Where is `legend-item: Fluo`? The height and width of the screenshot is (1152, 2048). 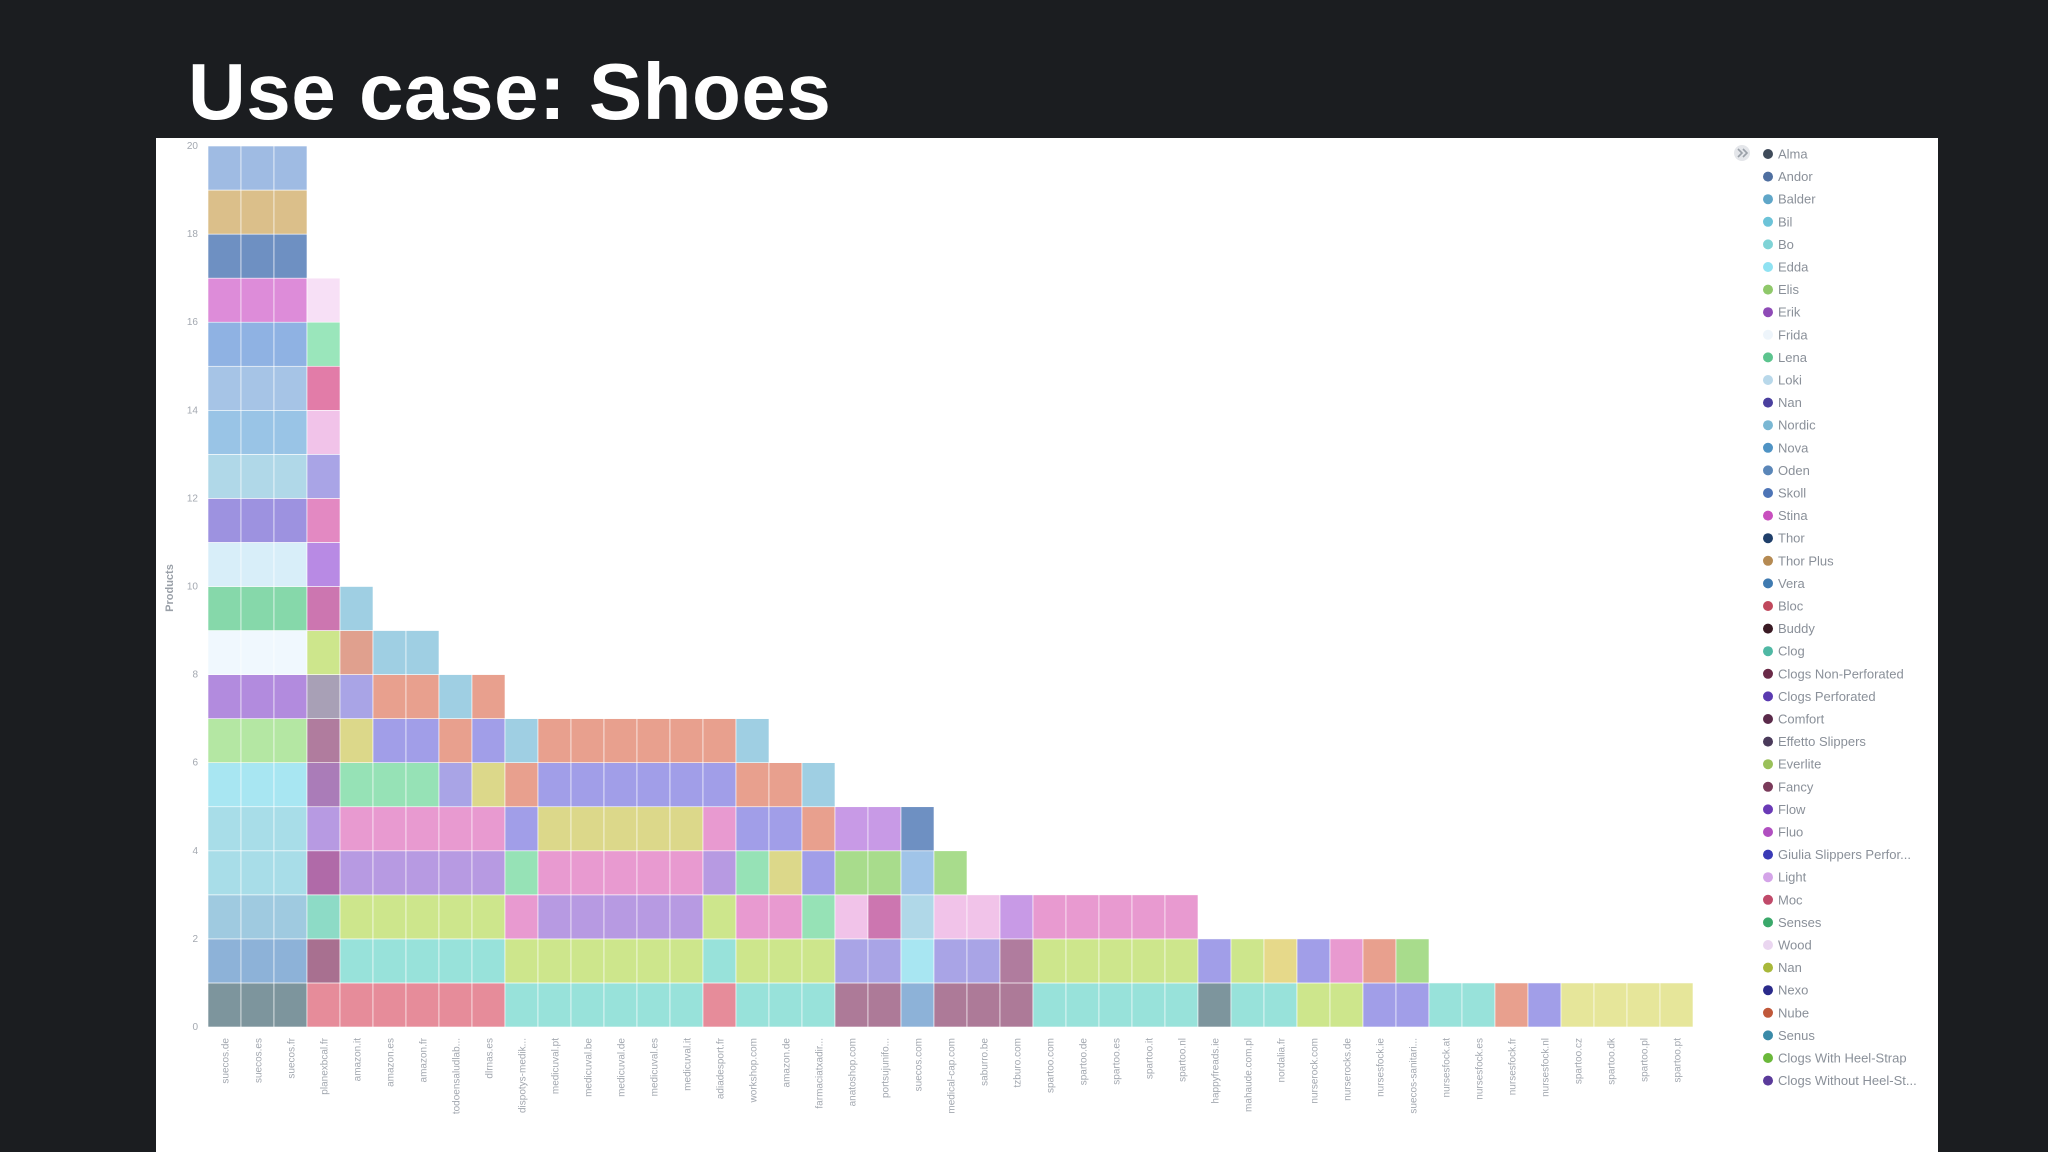
legend-item: Fluo is located at coordinates (1783, 832).